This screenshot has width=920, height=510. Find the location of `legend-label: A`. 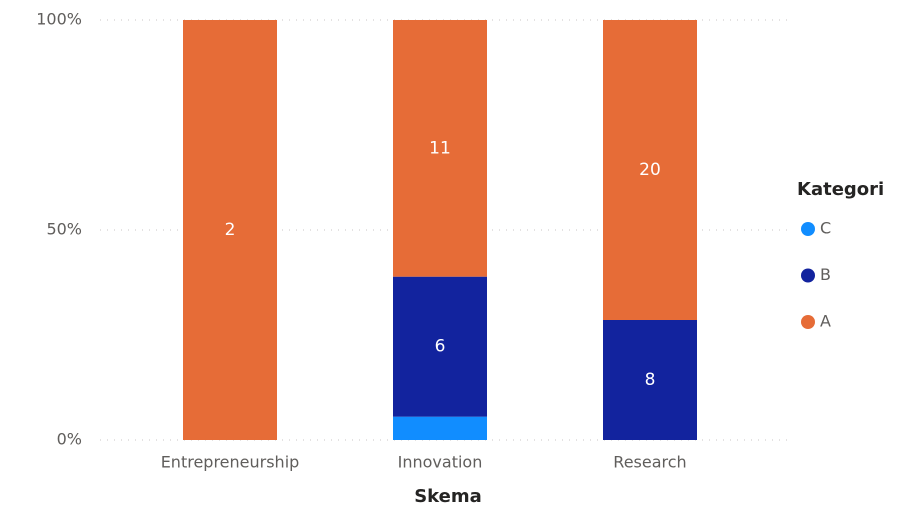

legend-label: A is located at coordinates (825, 321).